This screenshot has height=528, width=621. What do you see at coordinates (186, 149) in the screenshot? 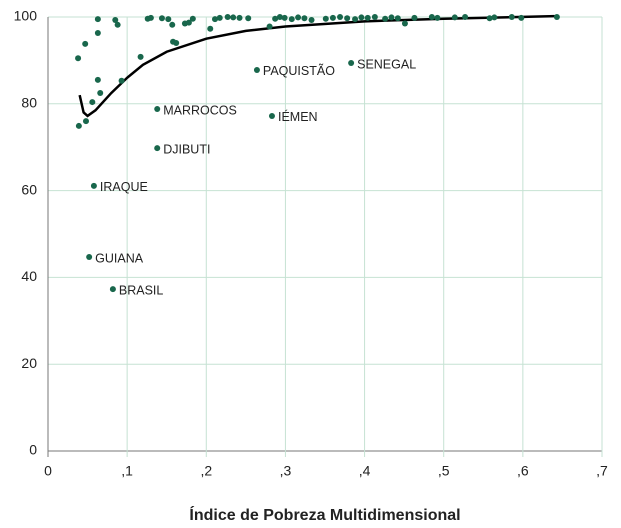
I see `point-label: DJIBUTI` at bounding box center [186, 149].